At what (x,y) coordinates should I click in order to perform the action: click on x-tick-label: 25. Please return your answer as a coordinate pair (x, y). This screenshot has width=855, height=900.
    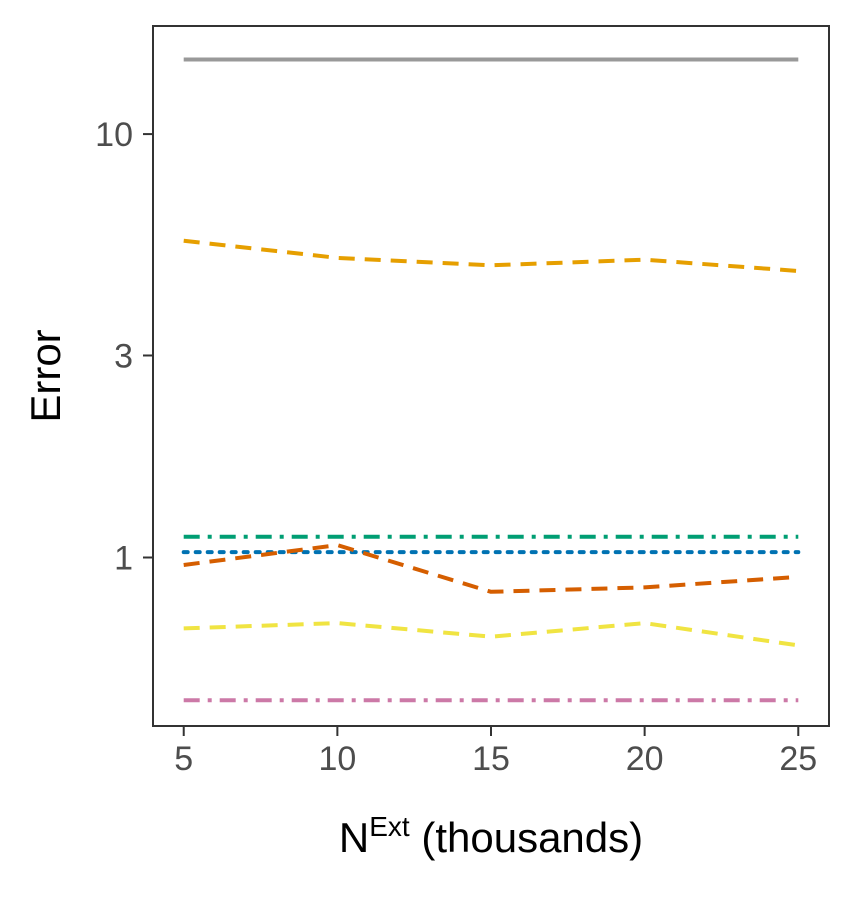
    Looking at the image, I should click on (798, 759).